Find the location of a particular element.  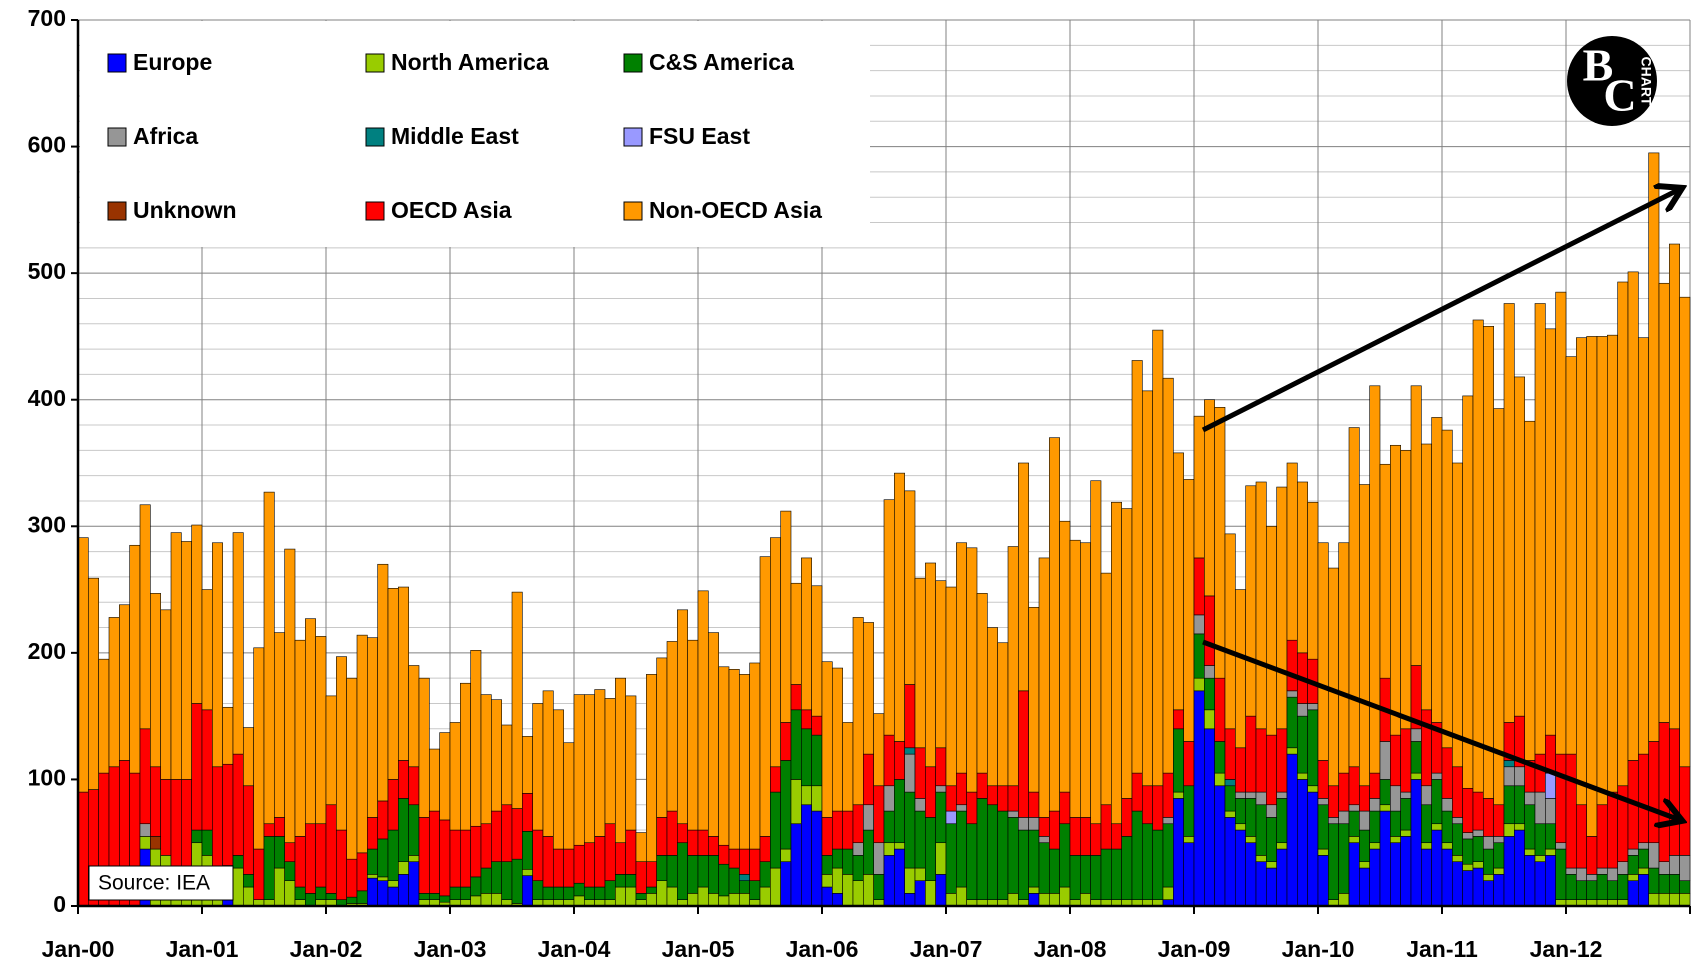

logo-letter: B is located at coordinates (1598, 65).